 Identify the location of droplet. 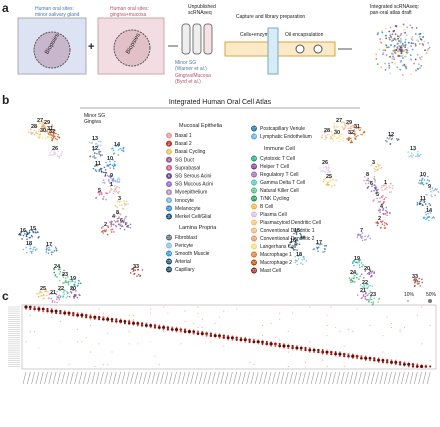
(318, 49).